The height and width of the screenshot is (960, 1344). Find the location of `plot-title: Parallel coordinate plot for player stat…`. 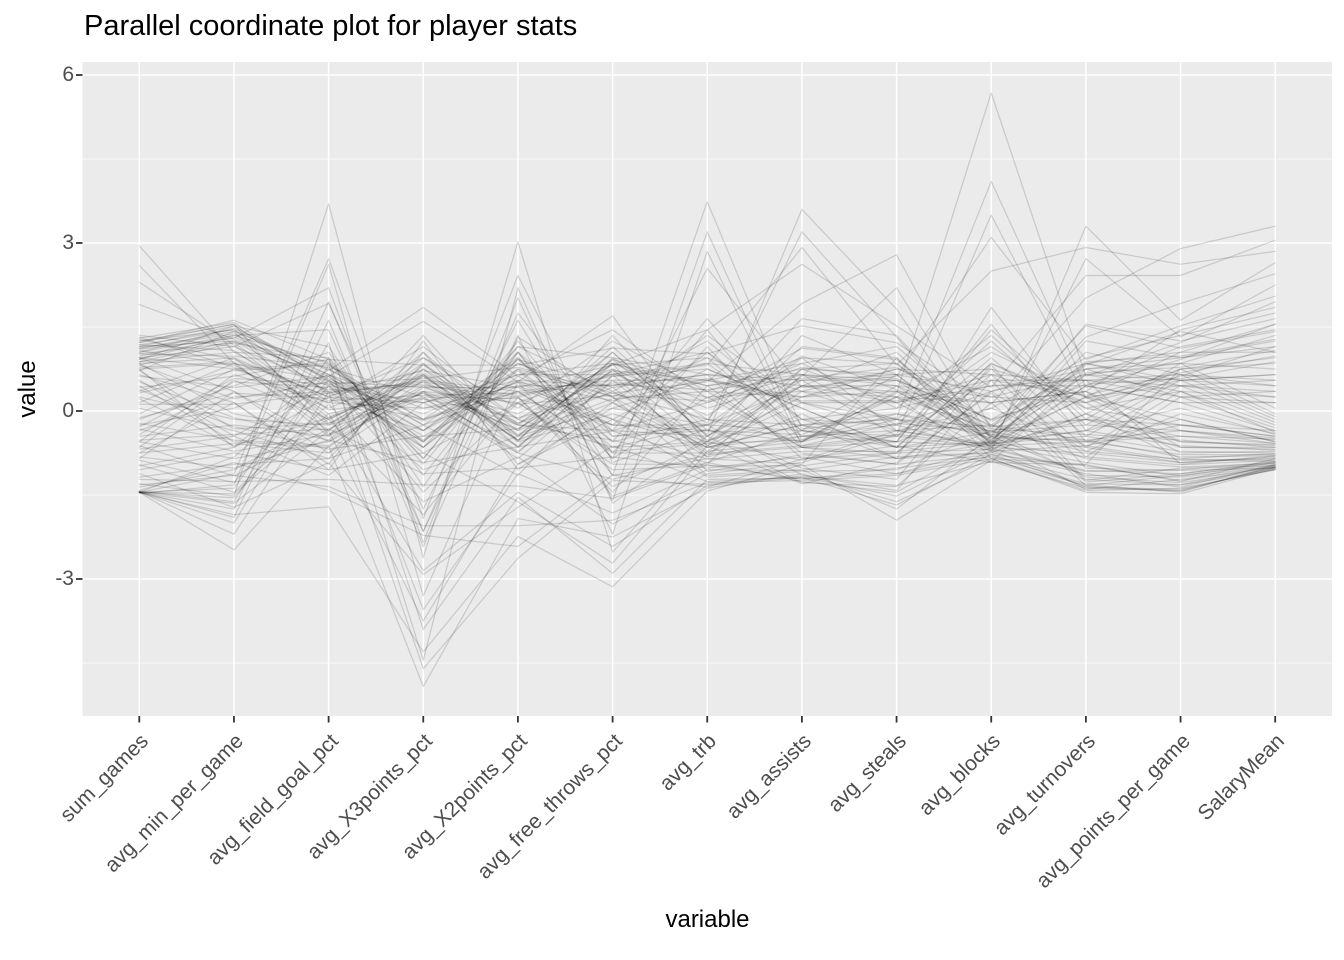

plot-title: Parallel coordinate plot for player stat… is located at coordinates (331, 26).